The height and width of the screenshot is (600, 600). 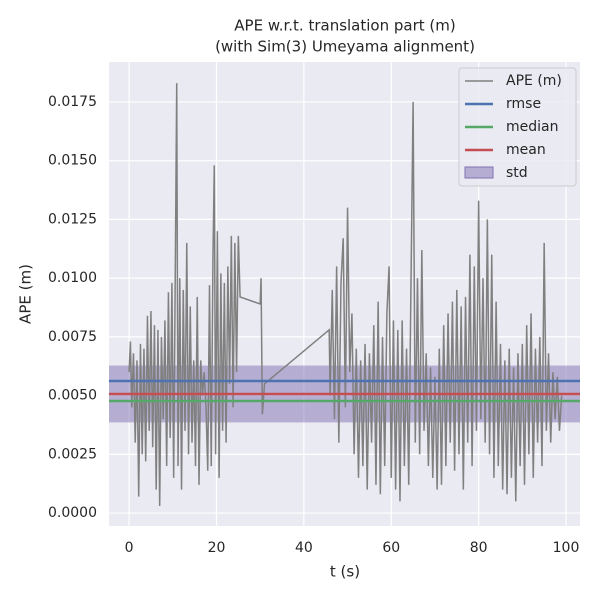 I want to click on y-tick-label: 0.0175, so click(x=72, y=102).